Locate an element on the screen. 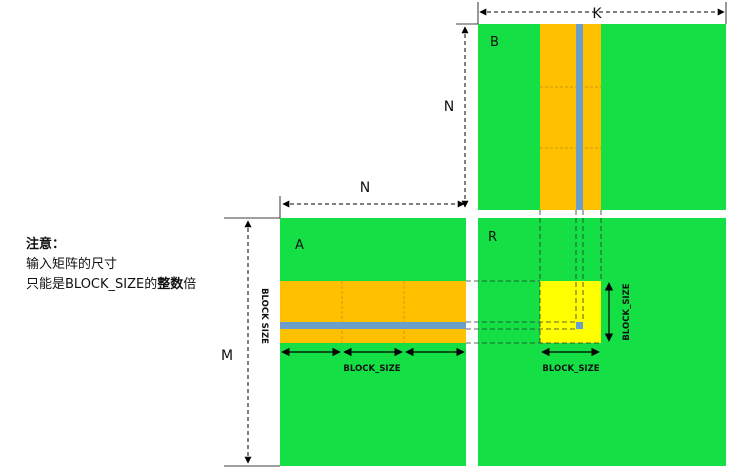  matrix-b-column-block is located at coordinates (570, 117).